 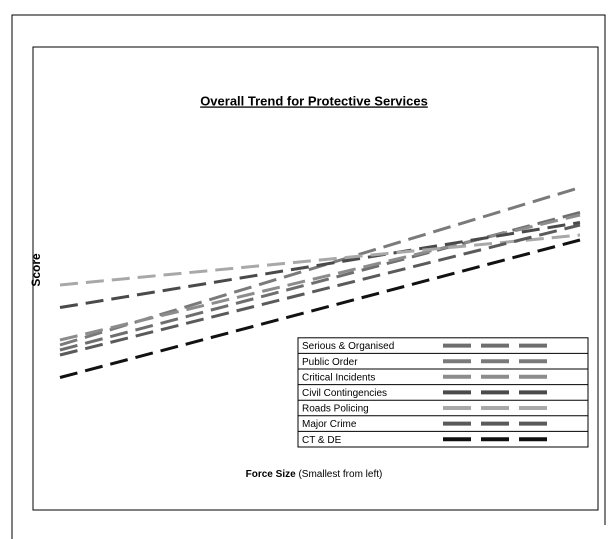 I want to click on x-axis-label-detail: (Smallest from left), so click(x=340, y=474).